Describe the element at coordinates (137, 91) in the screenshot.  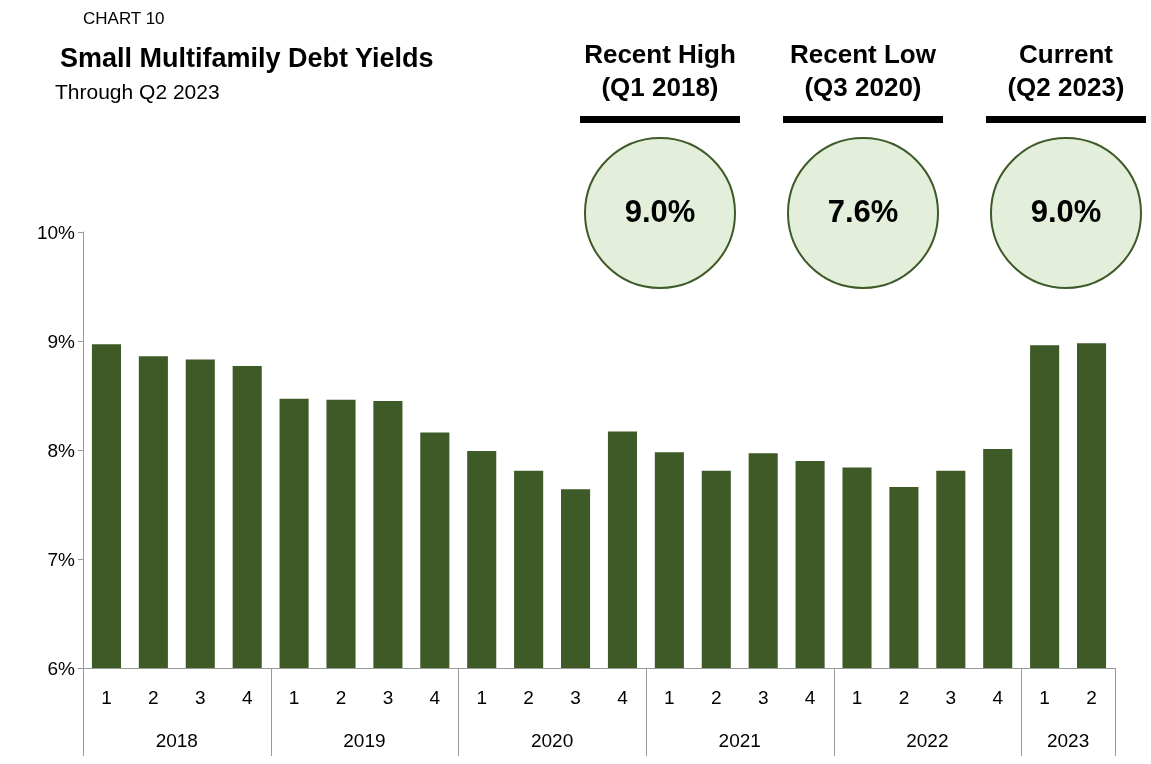
I see `chart-subtitle: Through Q2 2023` at that location.